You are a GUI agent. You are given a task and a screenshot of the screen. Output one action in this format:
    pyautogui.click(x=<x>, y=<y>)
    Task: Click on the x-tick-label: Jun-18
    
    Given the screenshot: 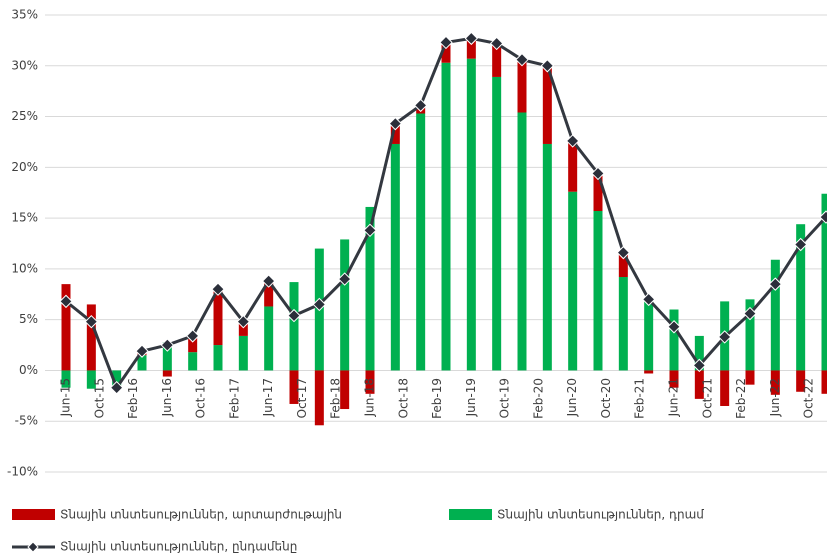 What is the action you would take?
    pyautogui.click(x=370, y=397)
    